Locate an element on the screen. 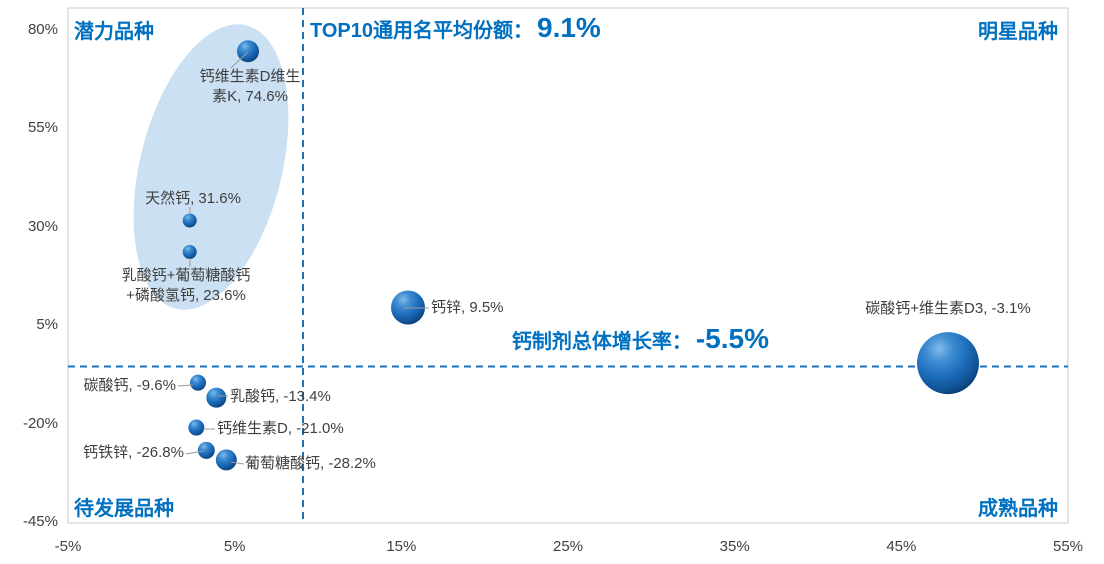 The width and height of the screenshot is (1104, 564). quadrant-label-star: 明星品种 is located at coordinates (1018, 32).